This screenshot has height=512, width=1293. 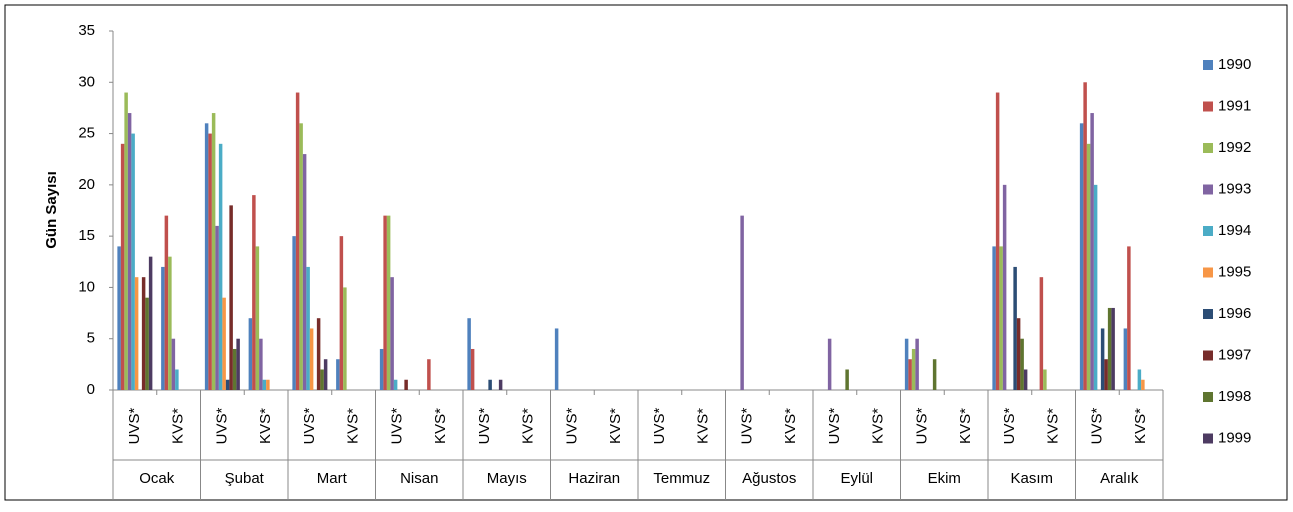 I want to click on group-label: Mart, so click(x=332, y=478).